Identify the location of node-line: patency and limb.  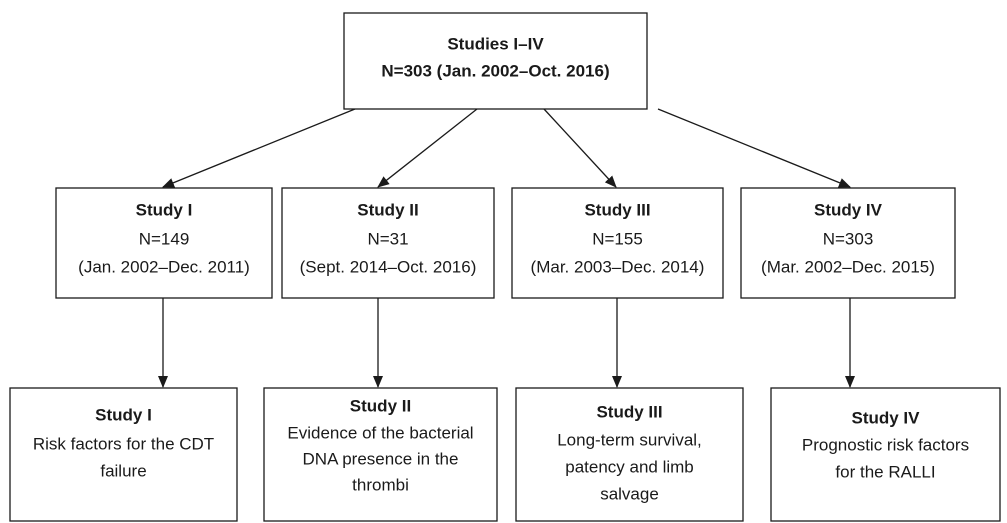
(629, 466).